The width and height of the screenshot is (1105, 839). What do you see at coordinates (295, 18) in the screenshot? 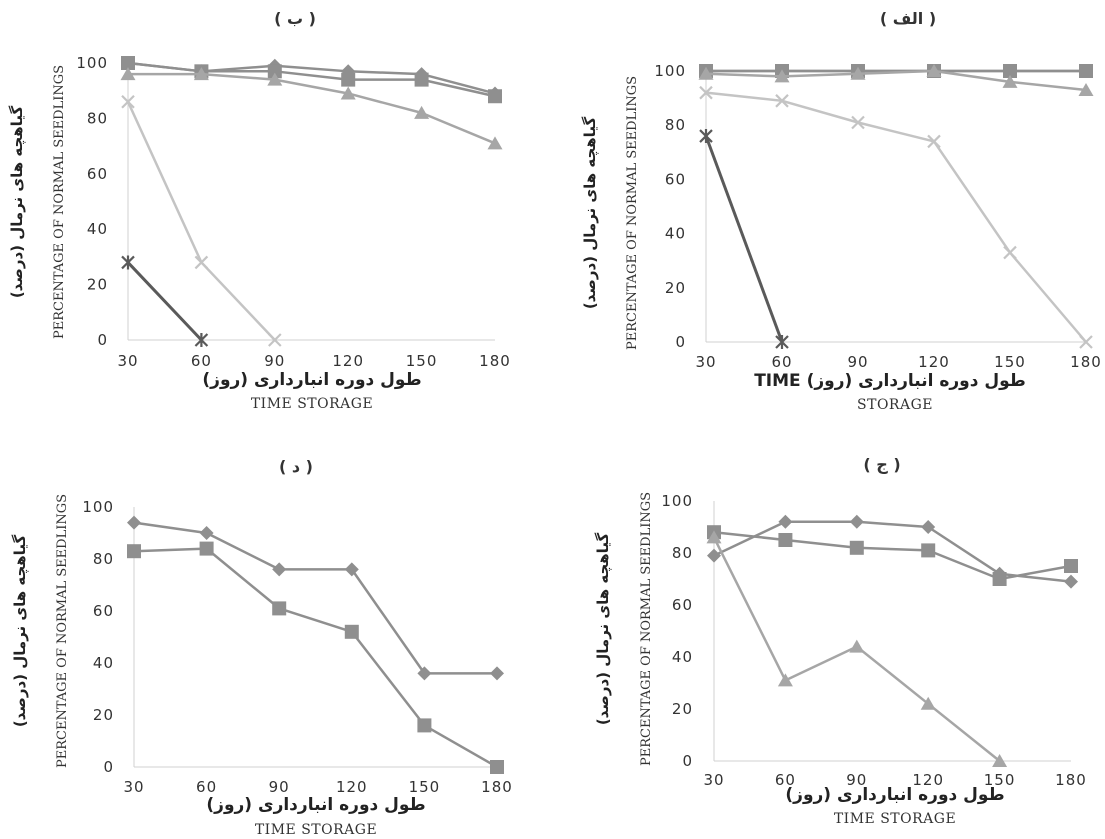
I see `panel-title: ( ب )` at bounding box center [295, 18].